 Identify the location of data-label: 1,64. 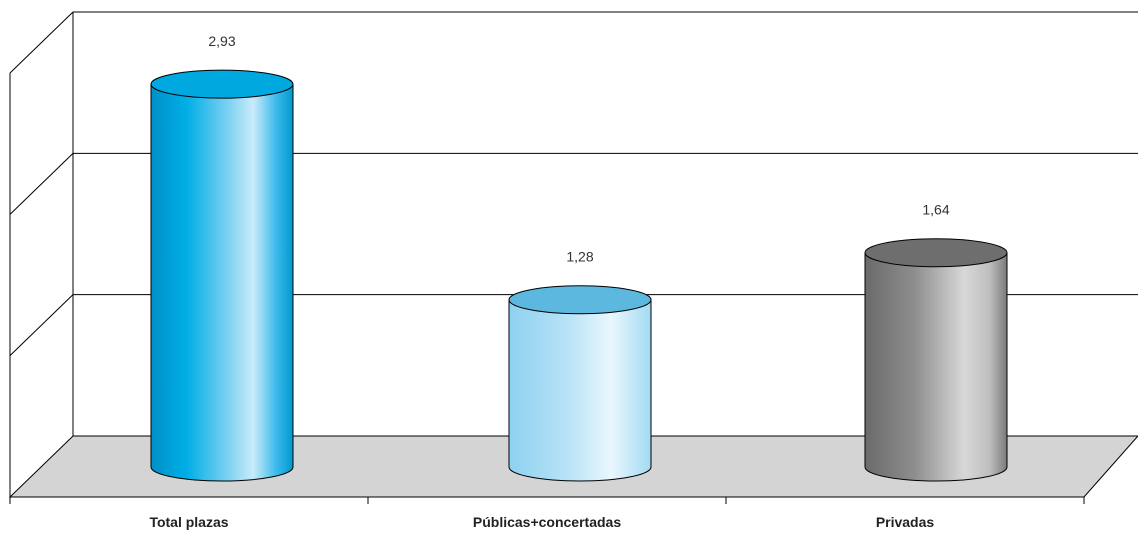
(935, 210).